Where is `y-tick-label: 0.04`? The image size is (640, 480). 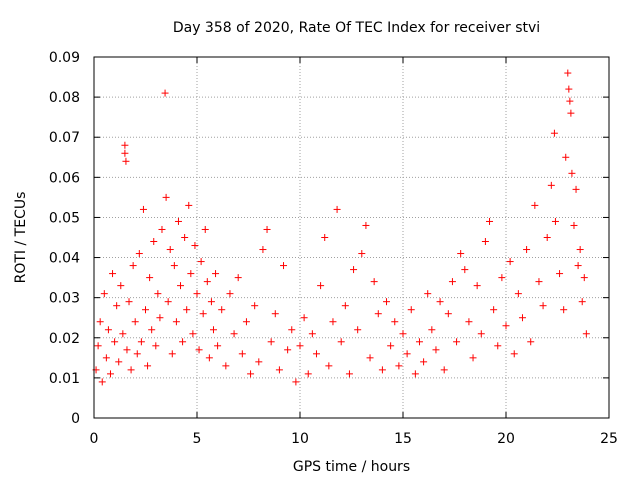 y-tick-label: 0.04 is located at coordinates (64, 259).